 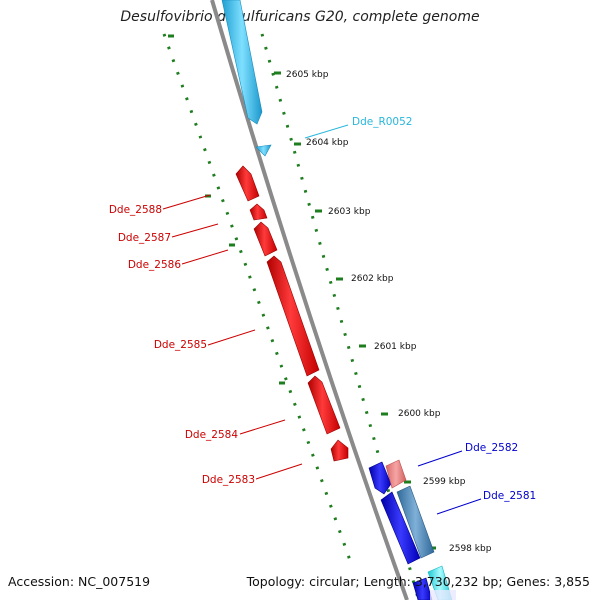 I want to click on gene-label-dde-2586: Dde_2586, so click(x=155, y=265).